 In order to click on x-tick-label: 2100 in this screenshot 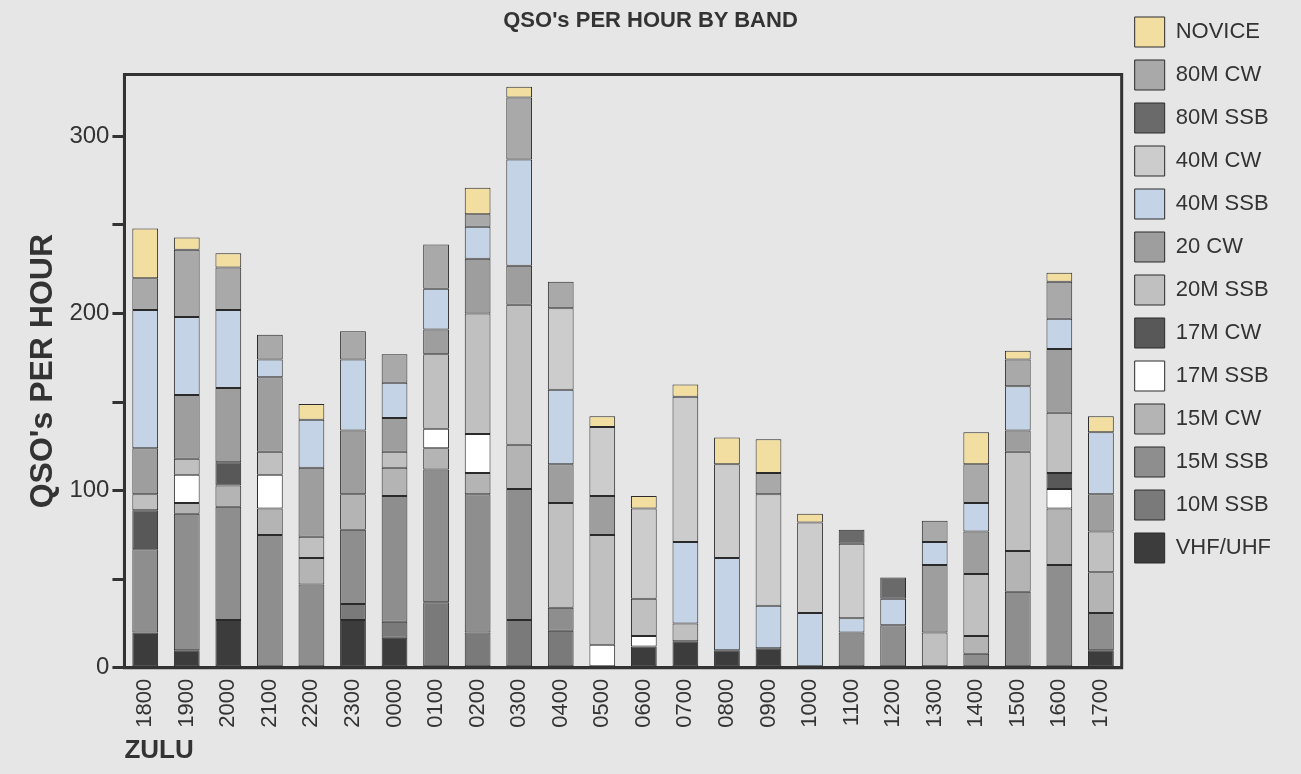, I will do `click(268, 703)`.